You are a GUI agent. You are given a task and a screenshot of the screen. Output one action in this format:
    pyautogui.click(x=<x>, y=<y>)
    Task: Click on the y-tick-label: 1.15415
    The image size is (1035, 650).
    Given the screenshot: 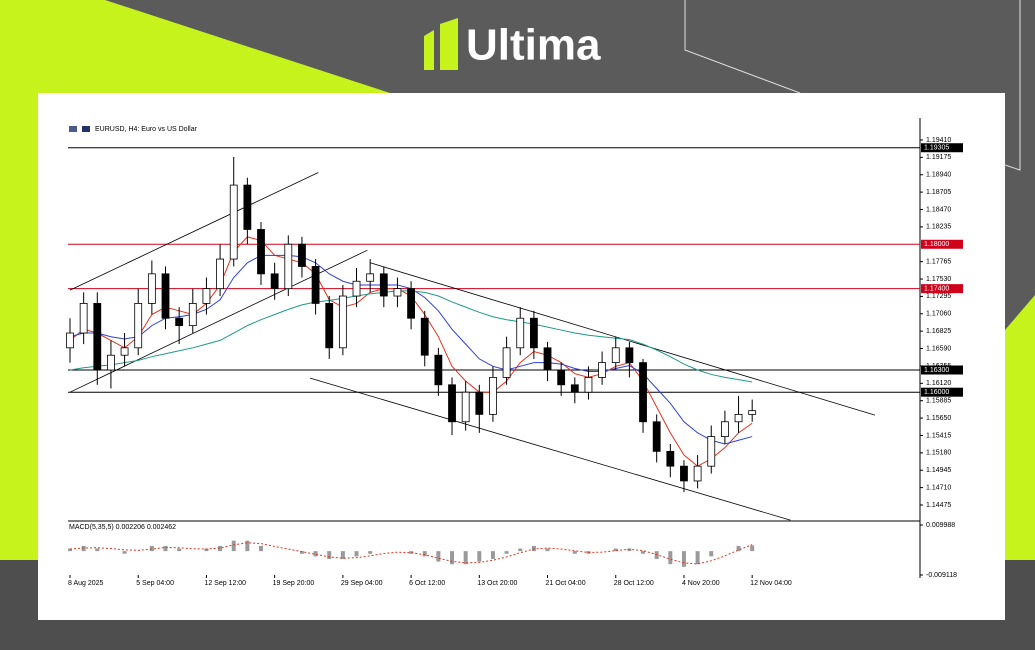 What is the action you would take?
    pyautogui.click(x=938, y=435)
    